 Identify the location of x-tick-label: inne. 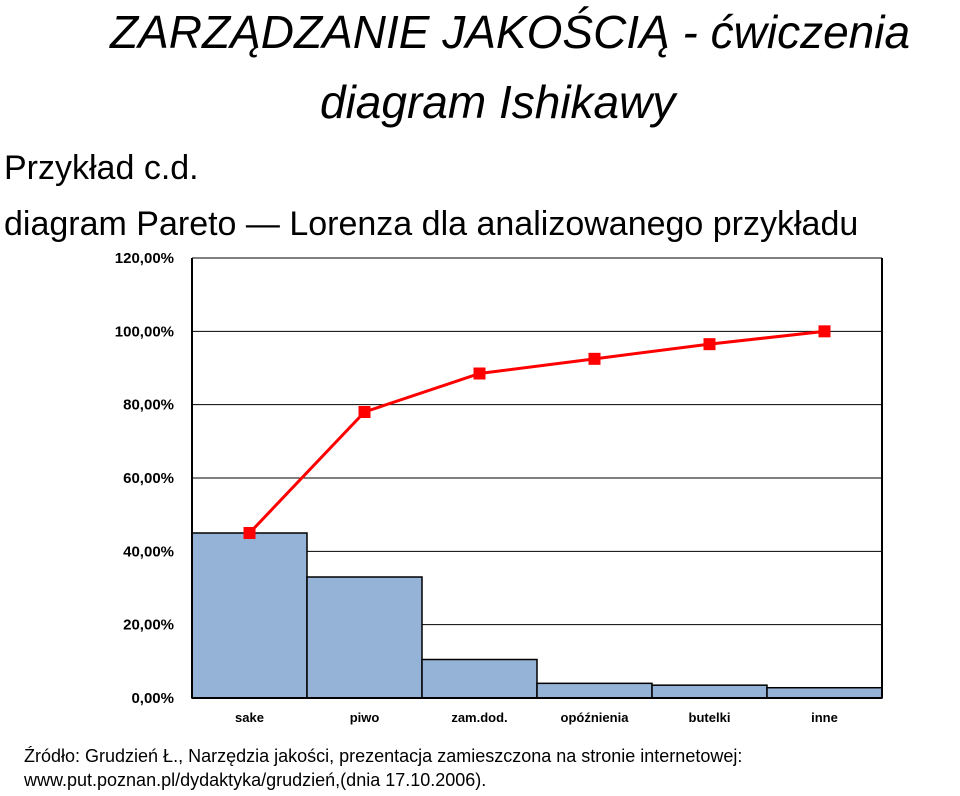
(824, 717).